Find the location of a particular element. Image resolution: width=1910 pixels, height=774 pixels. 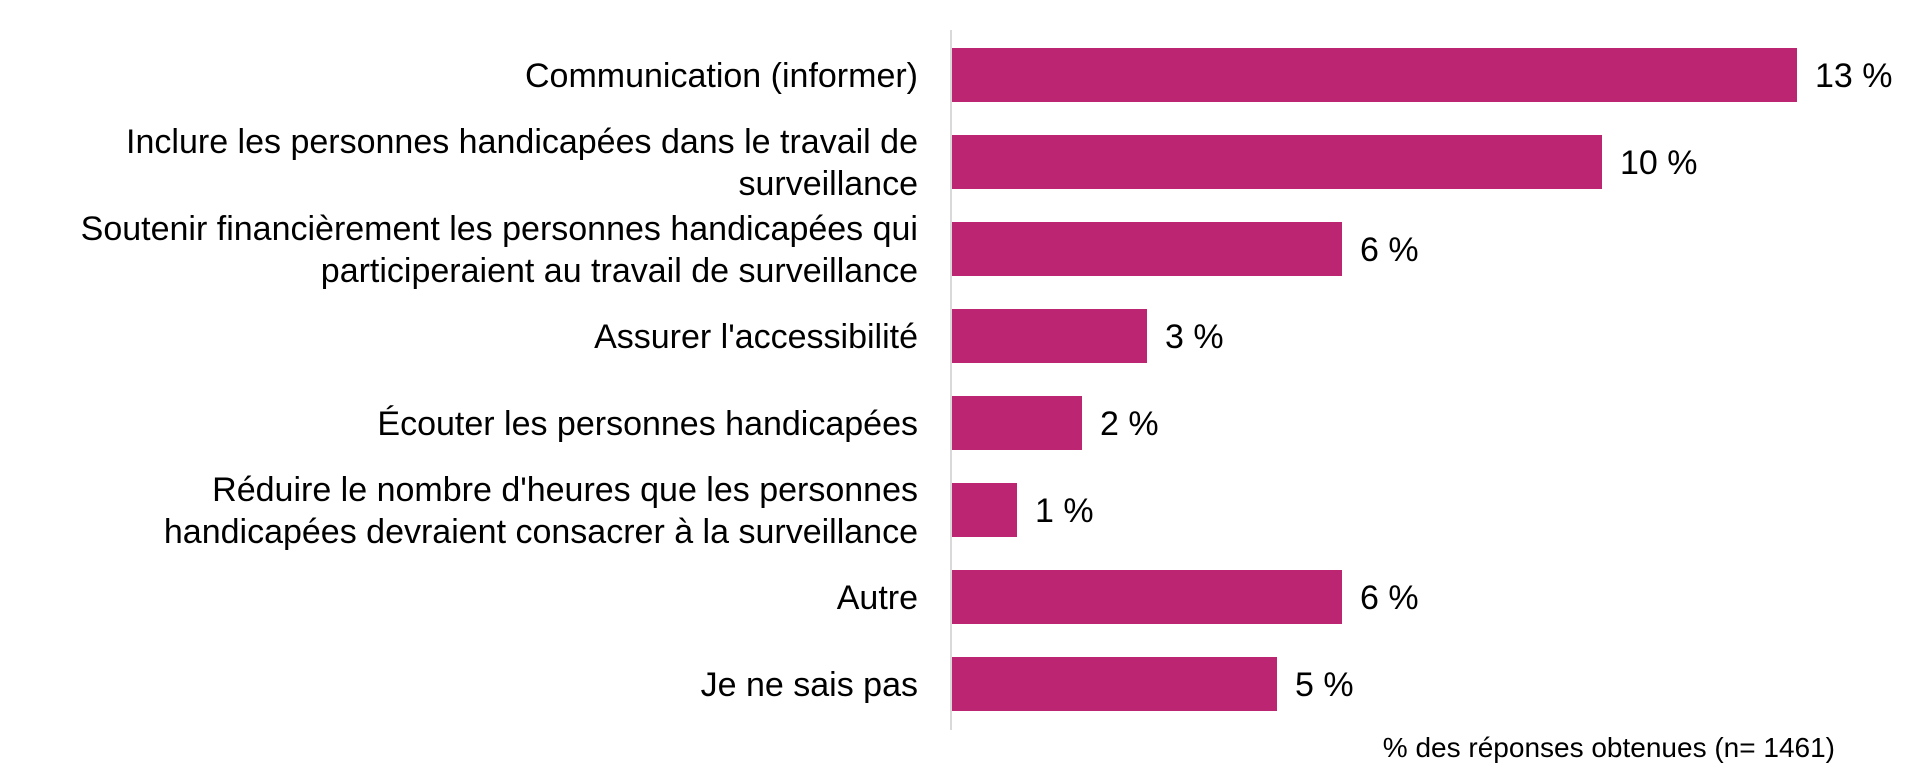

category-label-line-0-0: Communication (informer) is located at coordinates (721, 76).